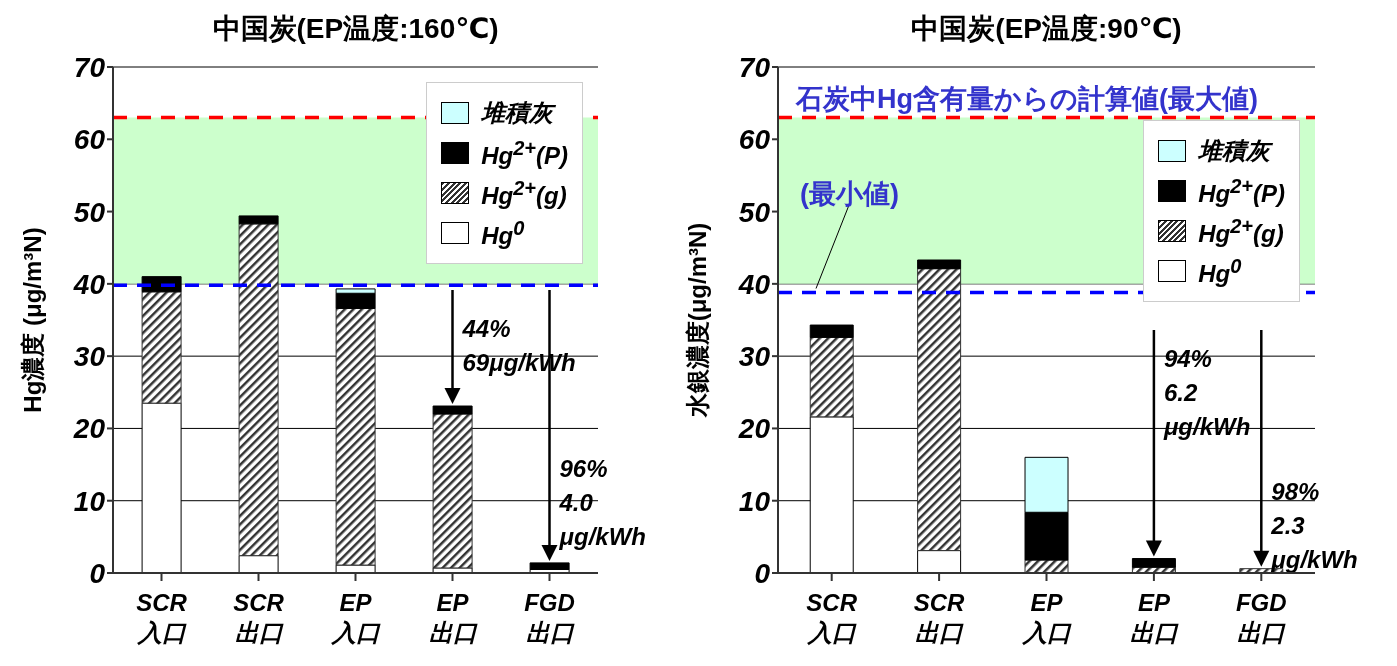 The width and height of the screenshot is (1397, 666). Describe the element at coordinates (697, 320) in the screenshot. I see `y-axis-title: 水銀濃度(μg/m³N)` at that location.